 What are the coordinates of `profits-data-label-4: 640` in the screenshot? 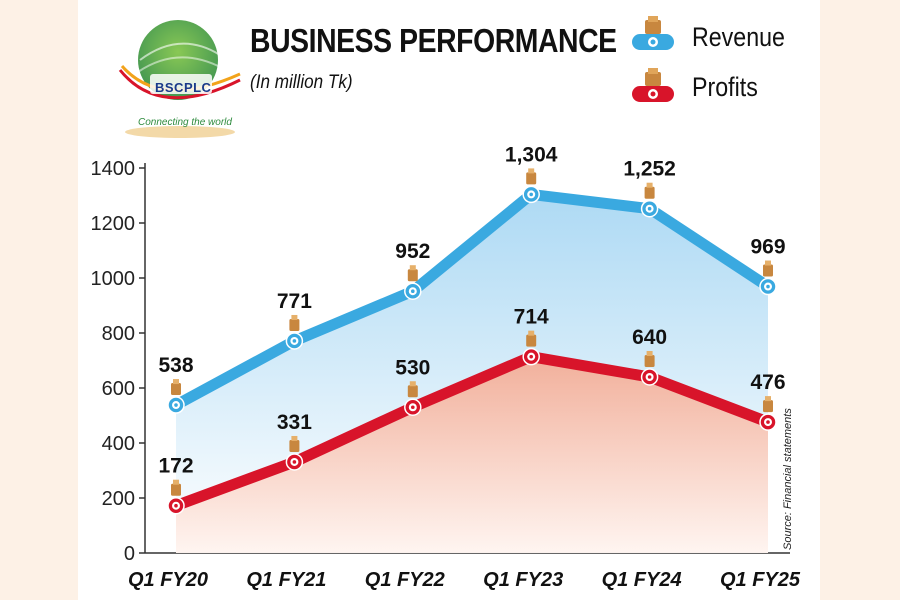 It's located at (649, 337).